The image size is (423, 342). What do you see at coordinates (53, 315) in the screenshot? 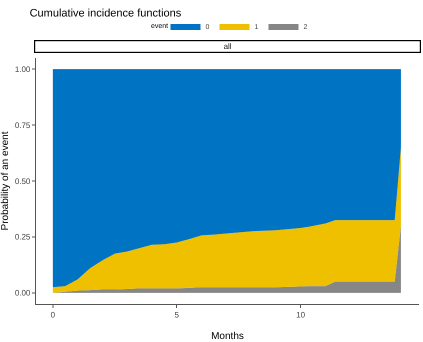
I see `x-tick-label: 0` at bounding box center [53, 315].